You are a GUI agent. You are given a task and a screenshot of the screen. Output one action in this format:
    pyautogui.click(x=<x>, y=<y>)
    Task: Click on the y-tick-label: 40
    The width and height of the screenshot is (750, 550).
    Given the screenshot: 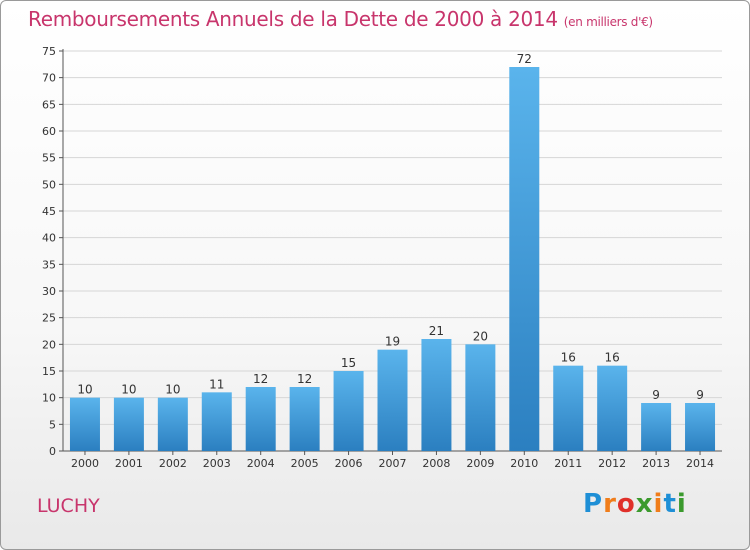 What is the action you would take?
    pyautogui.click(x=49, y=238)
    